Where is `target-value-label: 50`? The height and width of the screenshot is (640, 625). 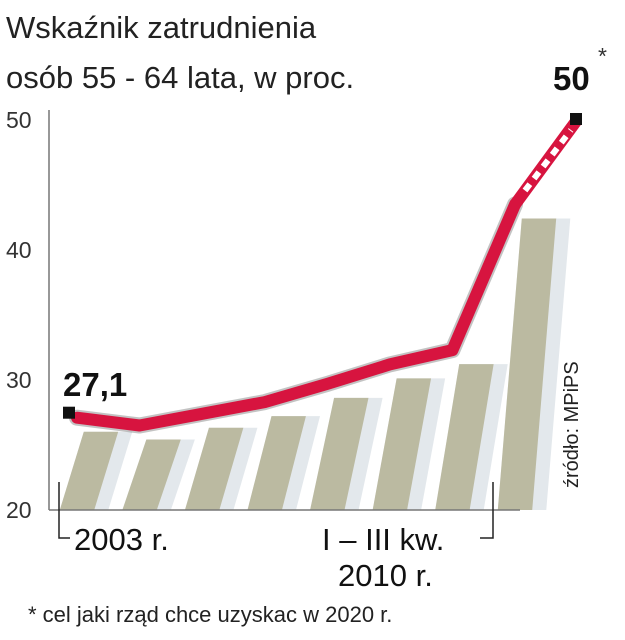
target-value-label: 50 is located at coordinates (571, 78).